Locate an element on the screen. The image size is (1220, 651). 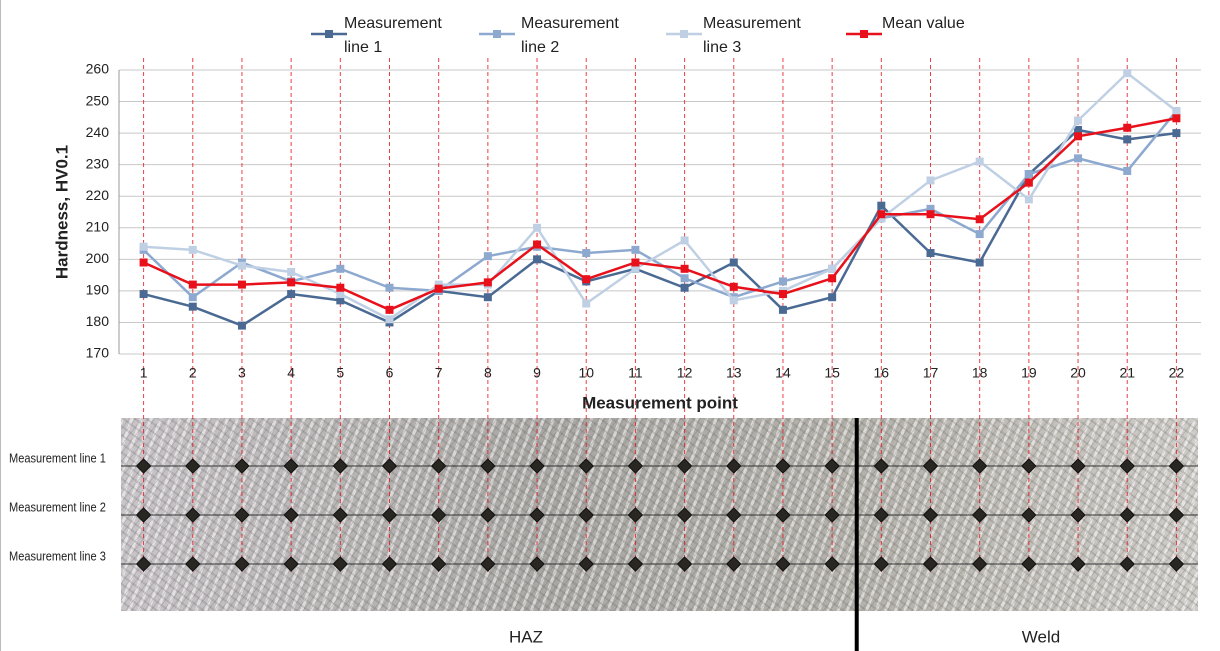
y-tick-label: 230 is located at coordinates (98, 163).